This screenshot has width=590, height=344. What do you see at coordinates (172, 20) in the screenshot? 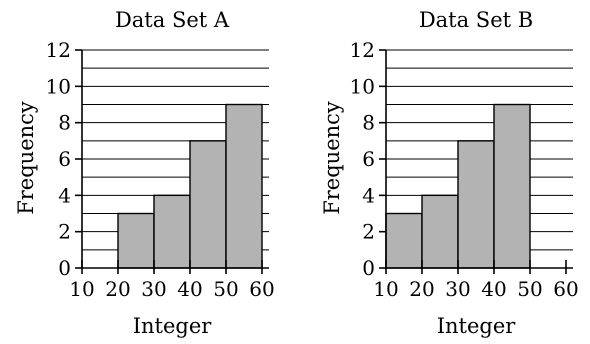
I see `chart-title-a: Data Set A` at bounding box center [172, 20].